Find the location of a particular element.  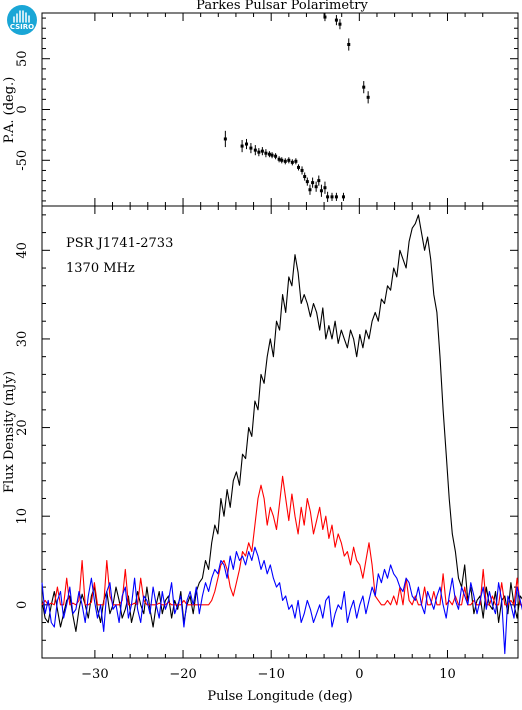

flux-x-tick-label: −20 is located at coordinates (182, 674).